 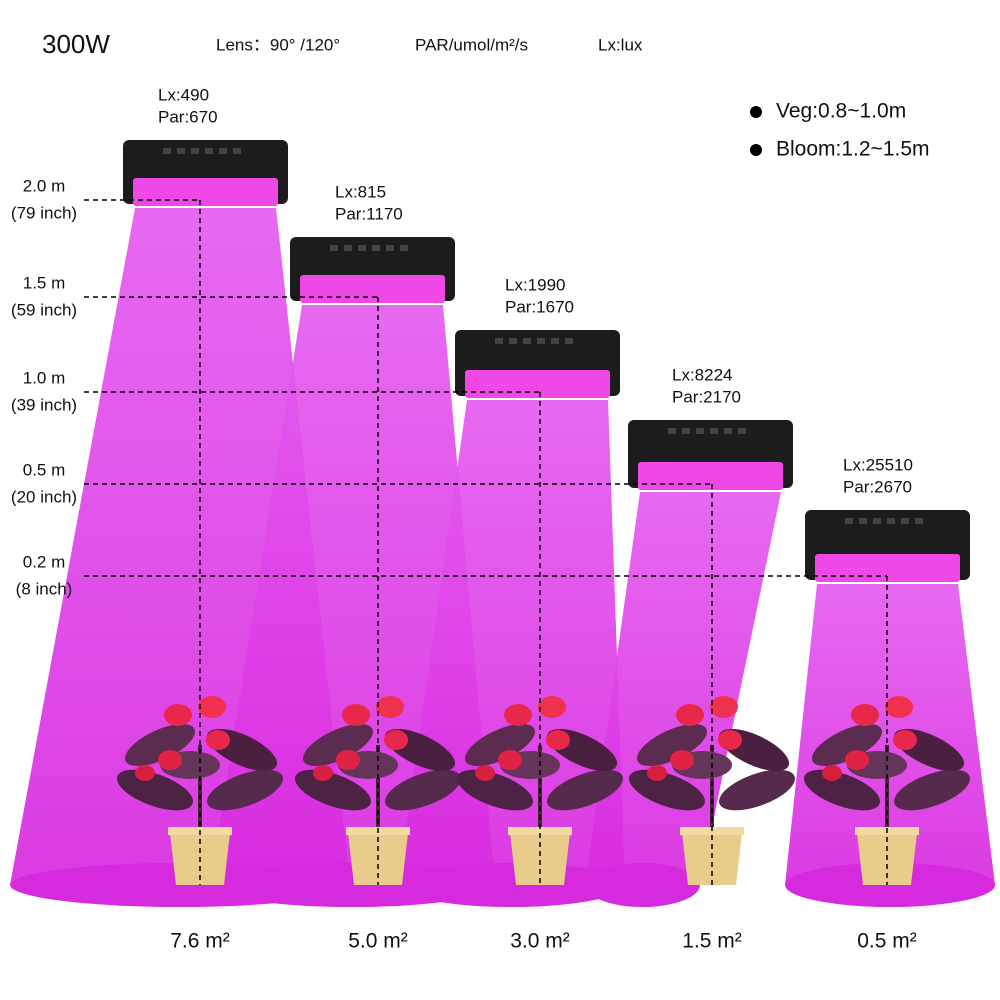 I want to click on height-inches: (20 inch), so click(x=44, y=496).